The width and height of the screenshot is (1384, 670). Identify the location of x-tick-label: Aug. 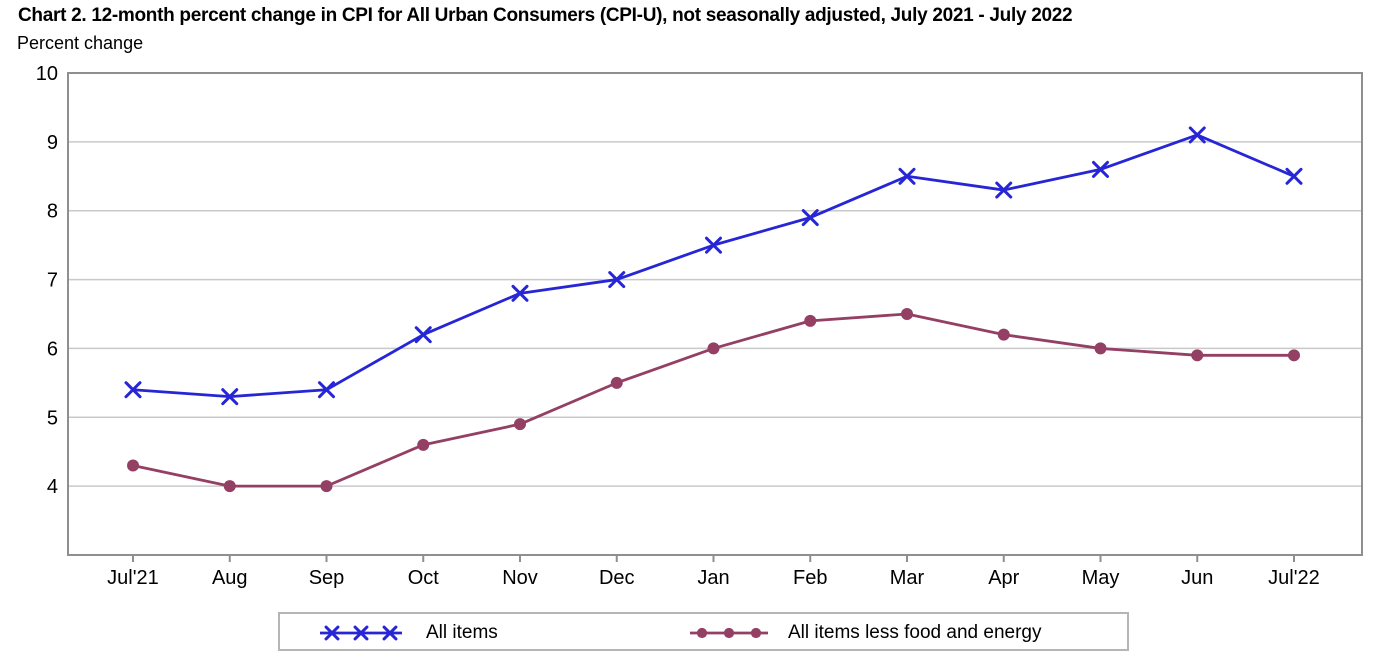
(230, 578).